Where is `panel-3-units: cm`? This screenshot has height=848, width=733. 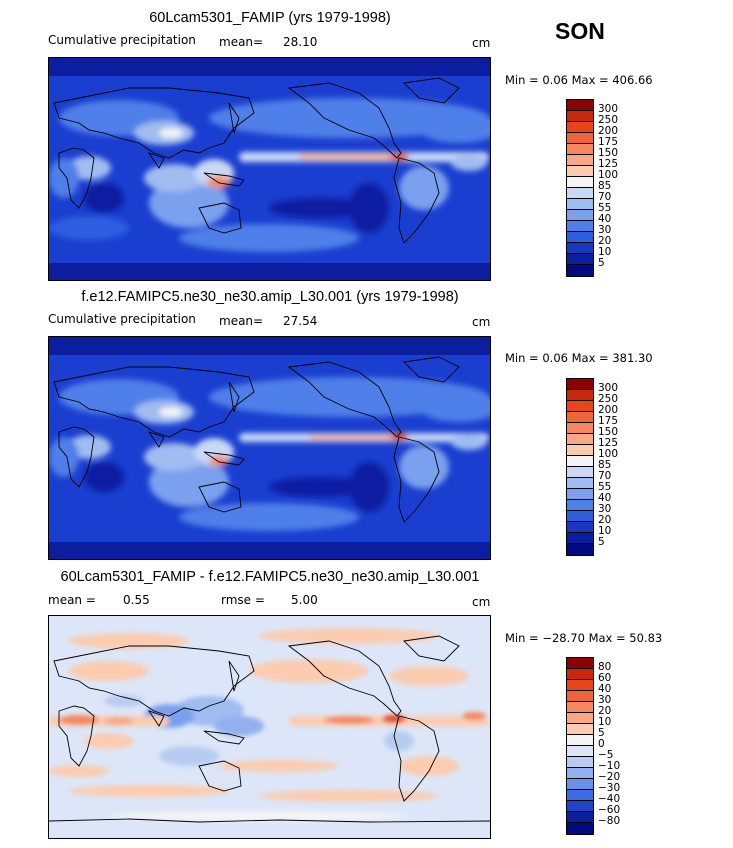 panel-3-units: cm is located at coordinates (481, 602).